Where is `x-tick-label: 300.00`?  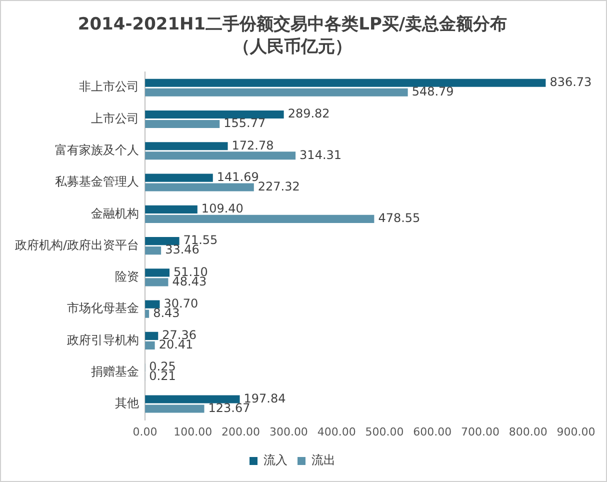 x-tick-label: 300.00 is located at coordinates (288, 431).